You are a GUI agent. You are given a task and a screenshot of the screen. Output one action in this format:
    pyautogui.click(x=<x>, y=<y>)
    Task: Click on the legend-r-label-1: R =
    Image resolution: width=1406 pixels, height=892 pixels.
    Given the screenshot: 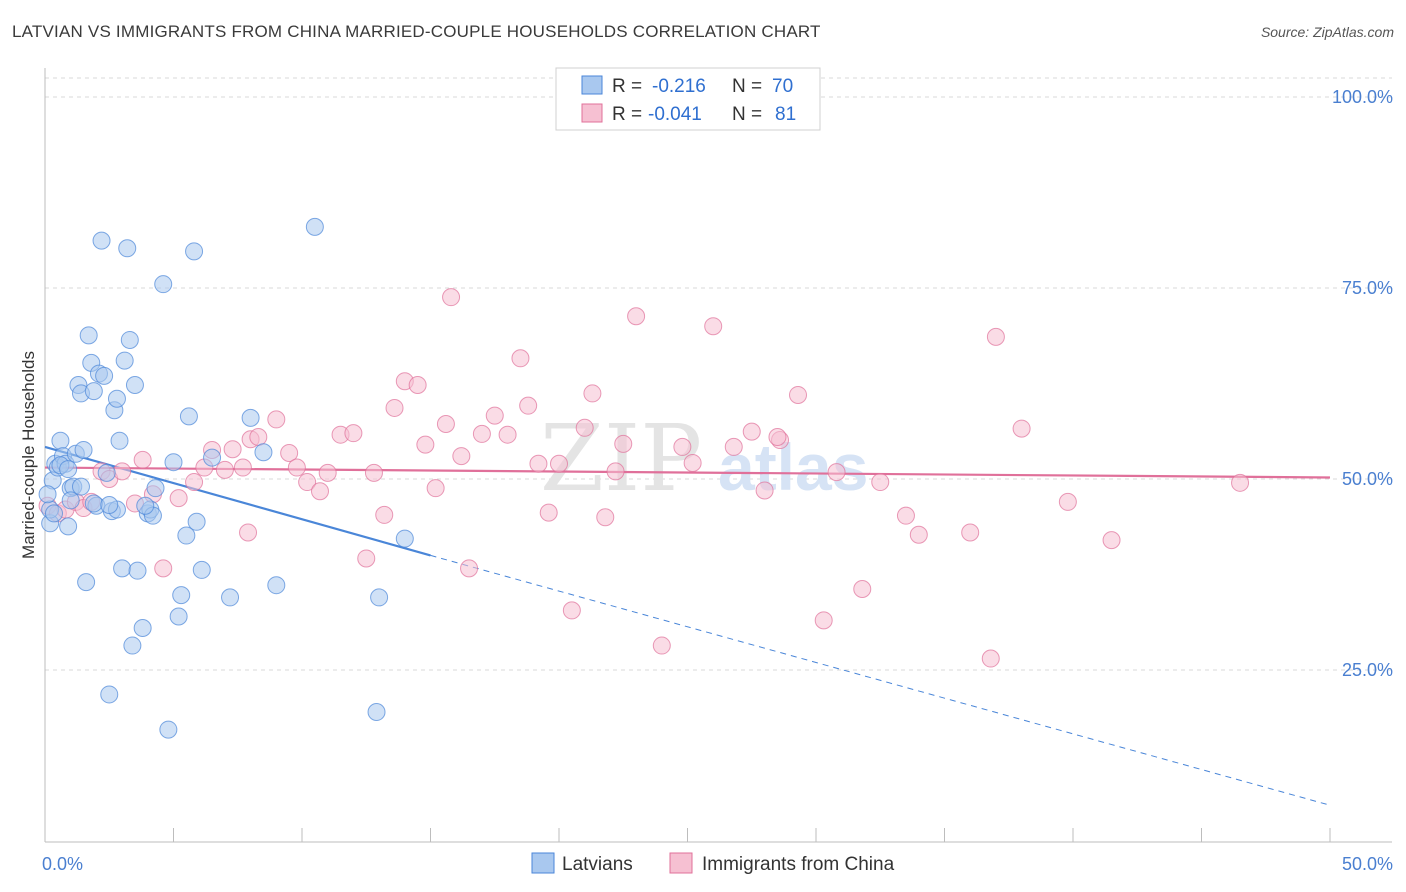 What is the action you would take?
    pyautogui.click(x=627, y=86)
    